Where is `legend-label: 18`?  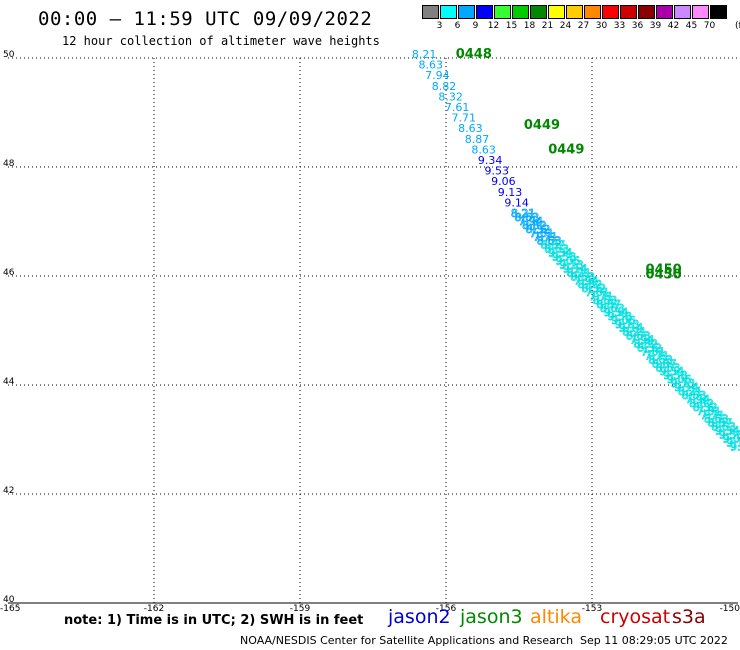
legend-label: 18 is located at coordinates (529, 26).